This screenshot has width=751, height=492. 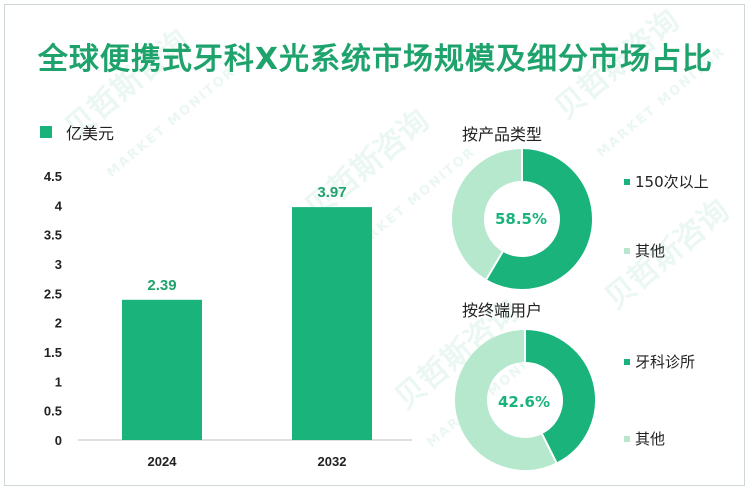 I want to click on pie1-legend-item: 150次以上, so click(x=666, y=181).